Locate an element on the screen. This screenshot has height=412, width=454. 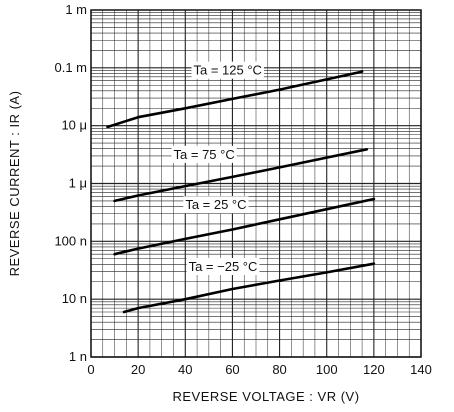
y-tick-label: 1 n is located at coordinates (78, 356).